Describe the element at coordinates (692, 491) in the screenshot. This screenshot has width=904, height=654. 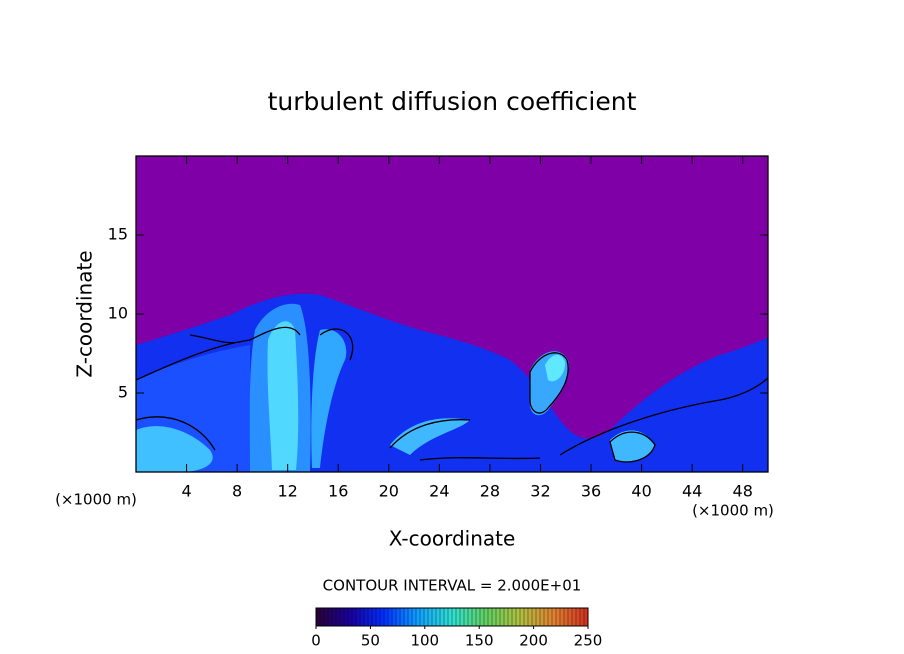
I see `x-tick-label: 44` at that location.